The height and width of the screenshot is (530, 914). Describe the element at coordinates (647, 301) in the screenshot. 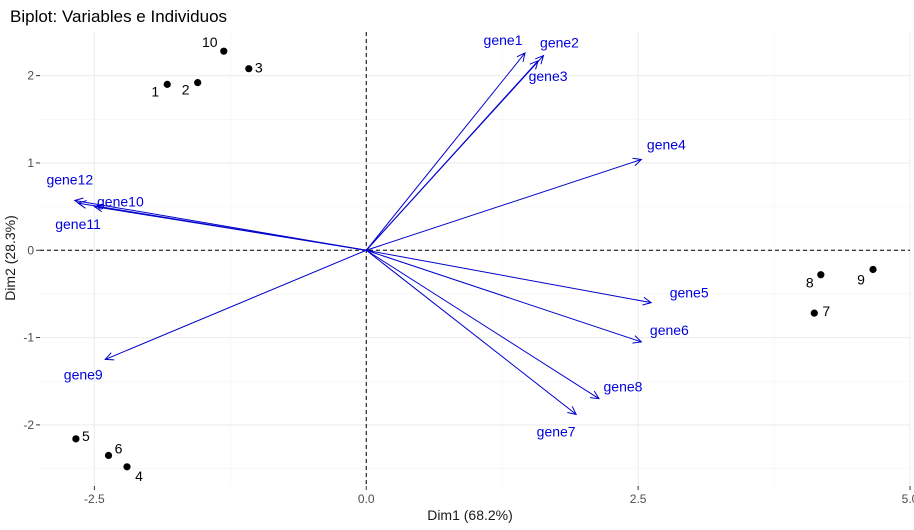

I see `arrowhead-gene5` at that location.